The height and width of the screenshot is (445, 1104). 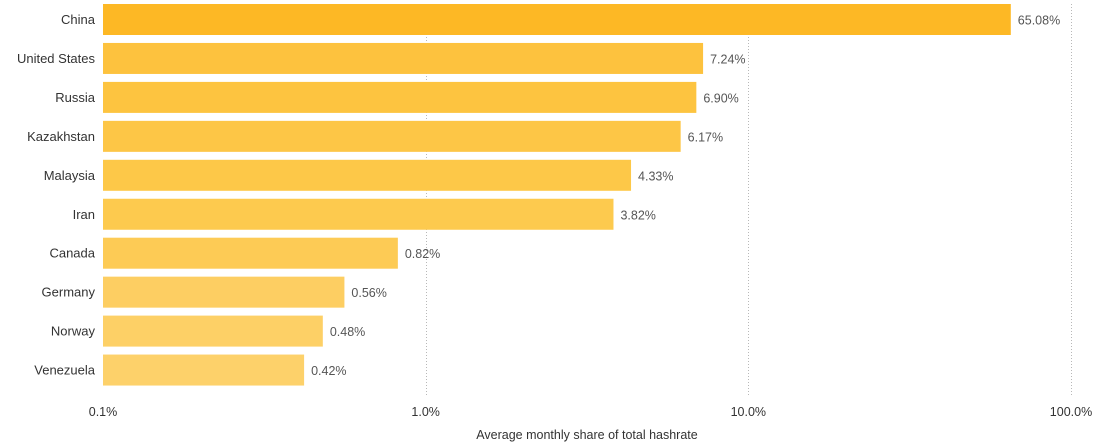 What do you see at coordinates (103, 412) in the screenshot?
I see `x-tick-label: 0.1%` at bounding box center [103, 412].